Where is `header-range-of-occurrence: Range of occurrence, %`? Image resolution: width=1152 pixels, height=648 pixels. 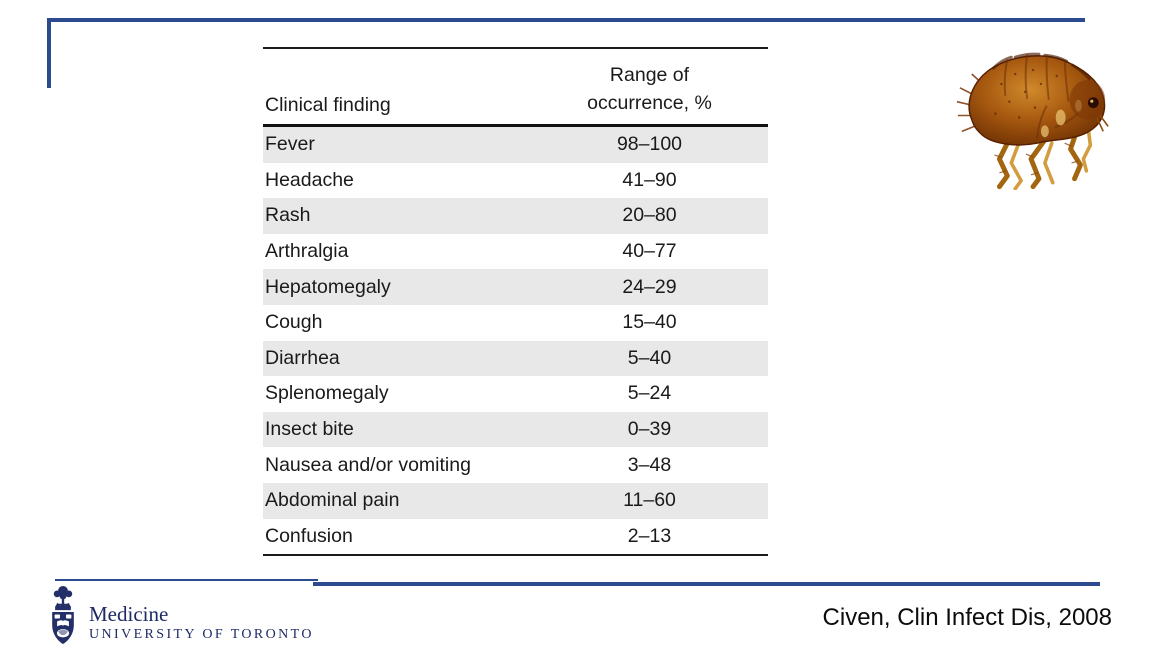
header-range-of-occurrence: Range of occurrence, % is located at coordinates (649, 89).